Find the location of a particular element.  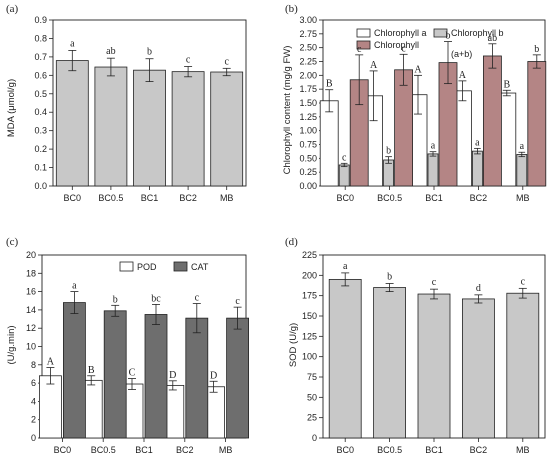

panel-2-ytick-label: 0.25 is located at coordinates (308, 172).